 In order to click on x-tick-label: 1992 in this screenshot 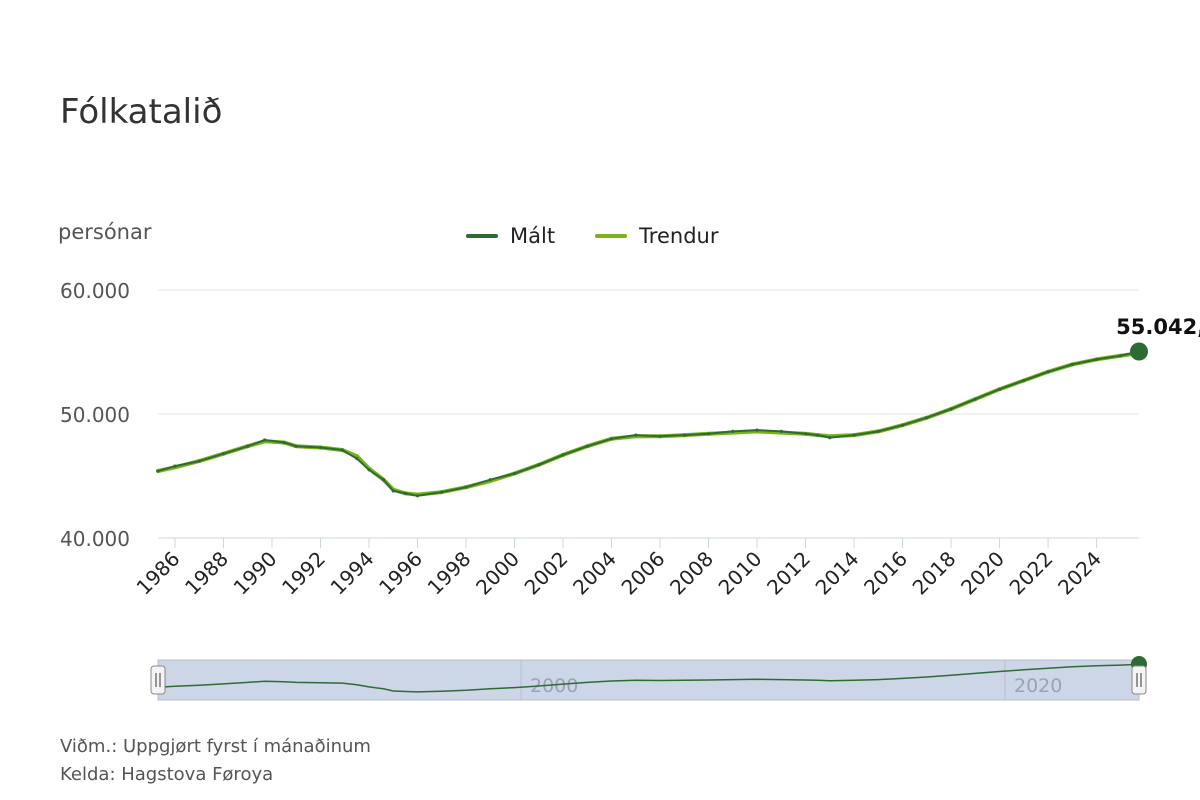, I will do `click(303, 573)`.